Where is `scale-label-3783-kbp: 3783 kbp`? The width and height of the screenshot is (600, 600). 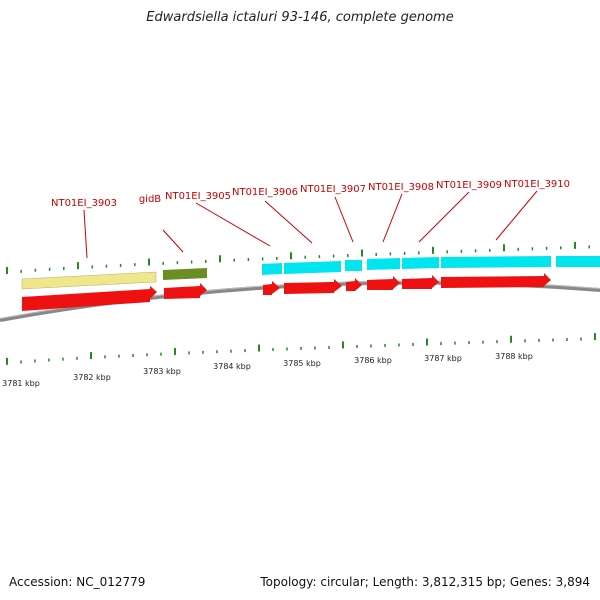 scale-label-3783-kbp: 3783 kbp is located at coordinates (162, 371).